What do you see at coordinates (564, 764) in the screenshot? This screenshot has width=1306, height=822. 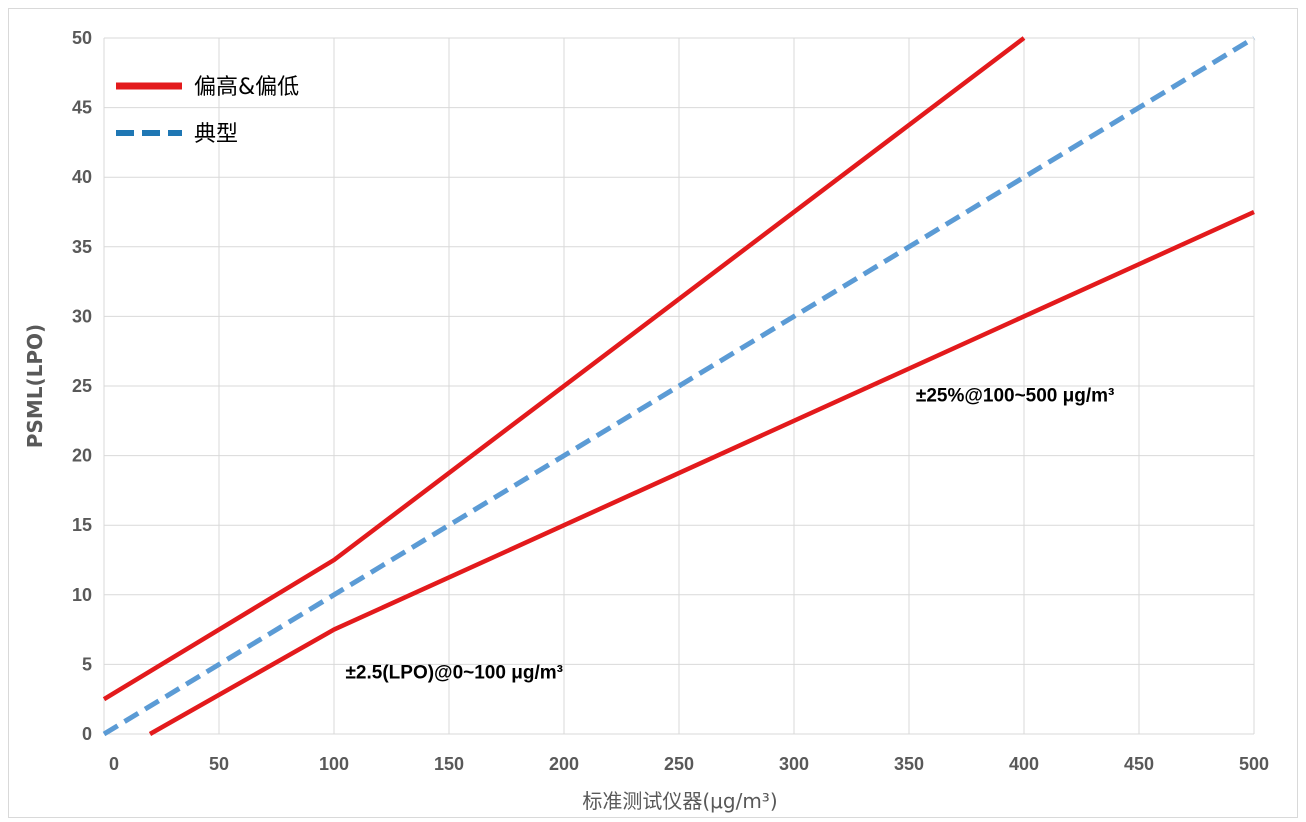 I see `x-tick-label: 200` at bounding box center [564, 764].